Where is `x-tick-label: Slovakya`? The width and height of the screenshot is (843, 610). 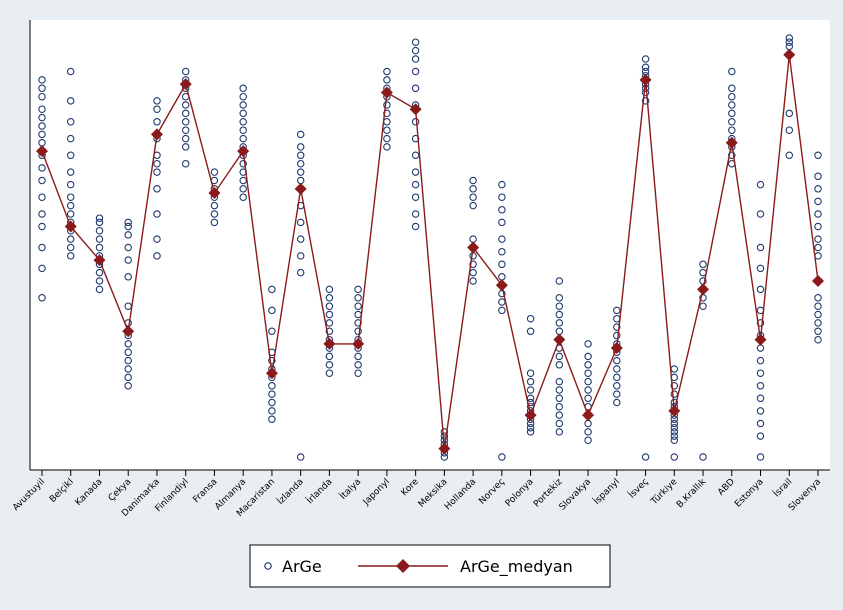
x-tick-label: Slovakya is located at coordinates (576, 495).